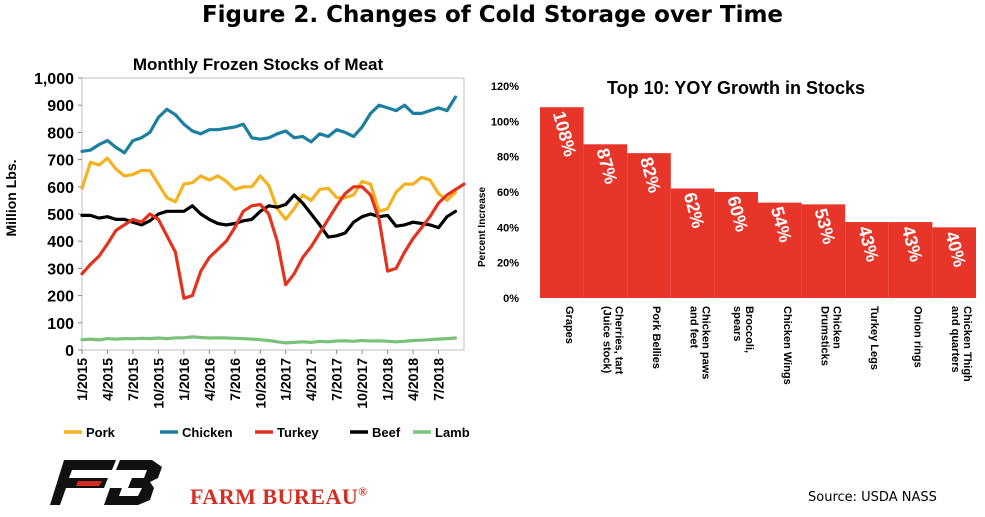  I want to click on legend-label-pork: Pork, so click(101, 432).